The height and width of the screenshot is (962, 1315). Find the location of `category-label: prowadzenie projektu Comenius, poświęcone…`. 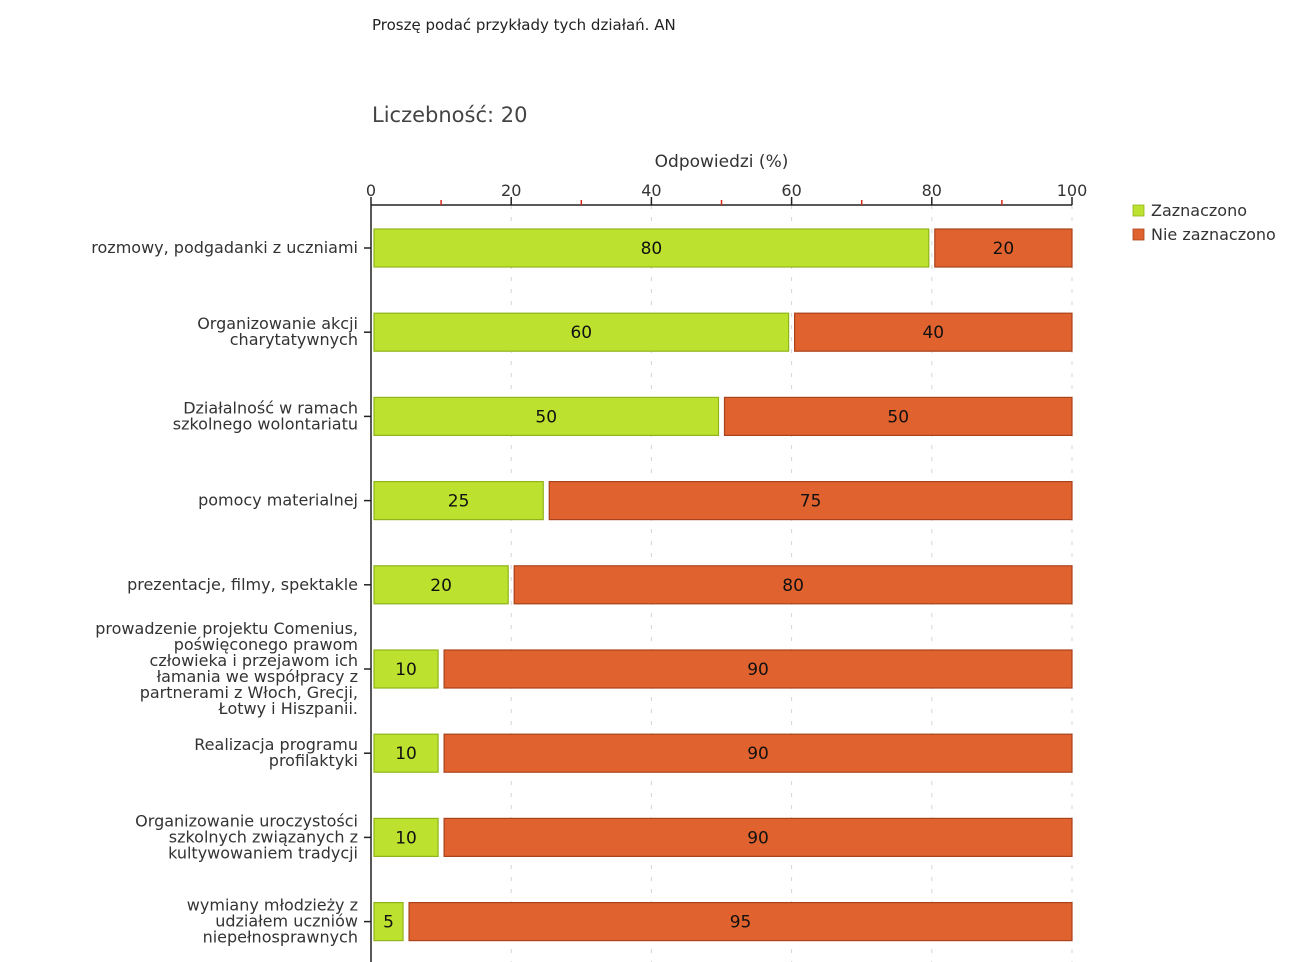

category-label: prowadzenie projektu Comenius, poświęcone… is located at coordinates (226, 668).